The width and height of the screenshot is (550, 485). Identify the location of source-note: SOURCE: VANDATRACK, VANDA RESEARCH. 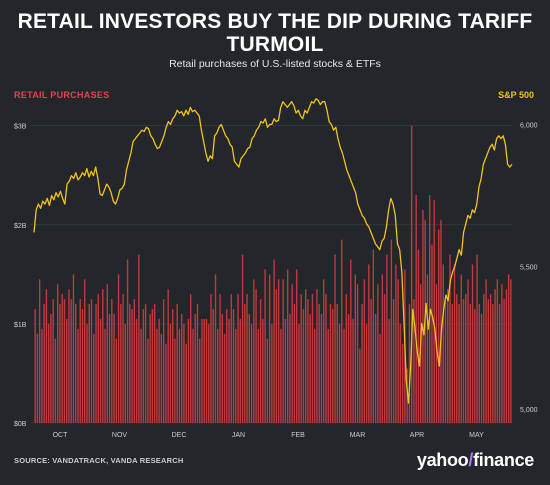
(99, 460).